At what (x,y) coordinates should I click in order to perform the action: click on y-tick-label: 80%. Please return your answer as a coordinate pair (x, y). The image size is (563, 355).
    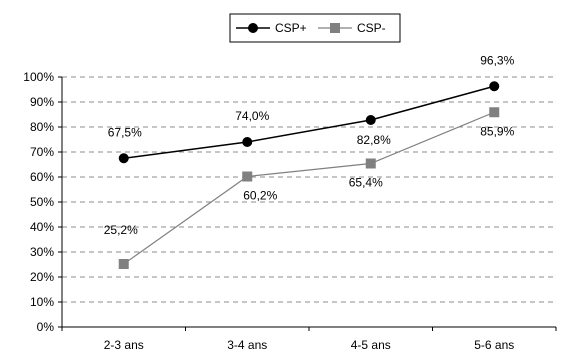
    Looking at the image, I should click on (42, 127).